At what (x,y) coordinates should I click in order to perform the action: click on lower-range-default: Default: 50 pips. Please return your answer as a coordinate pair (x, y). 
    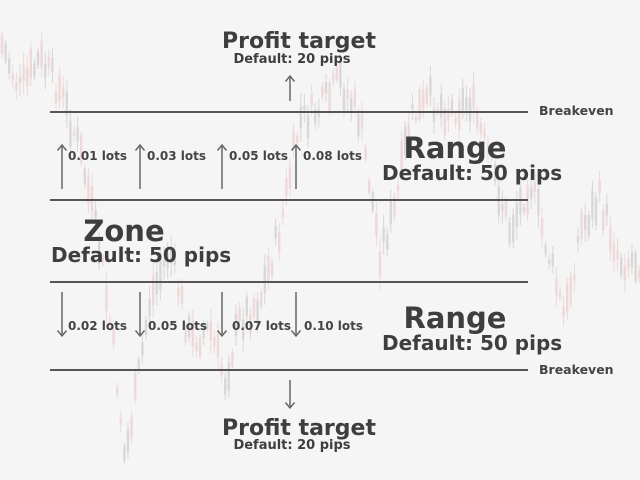
    Looking at the image, I should click on (472, 343).